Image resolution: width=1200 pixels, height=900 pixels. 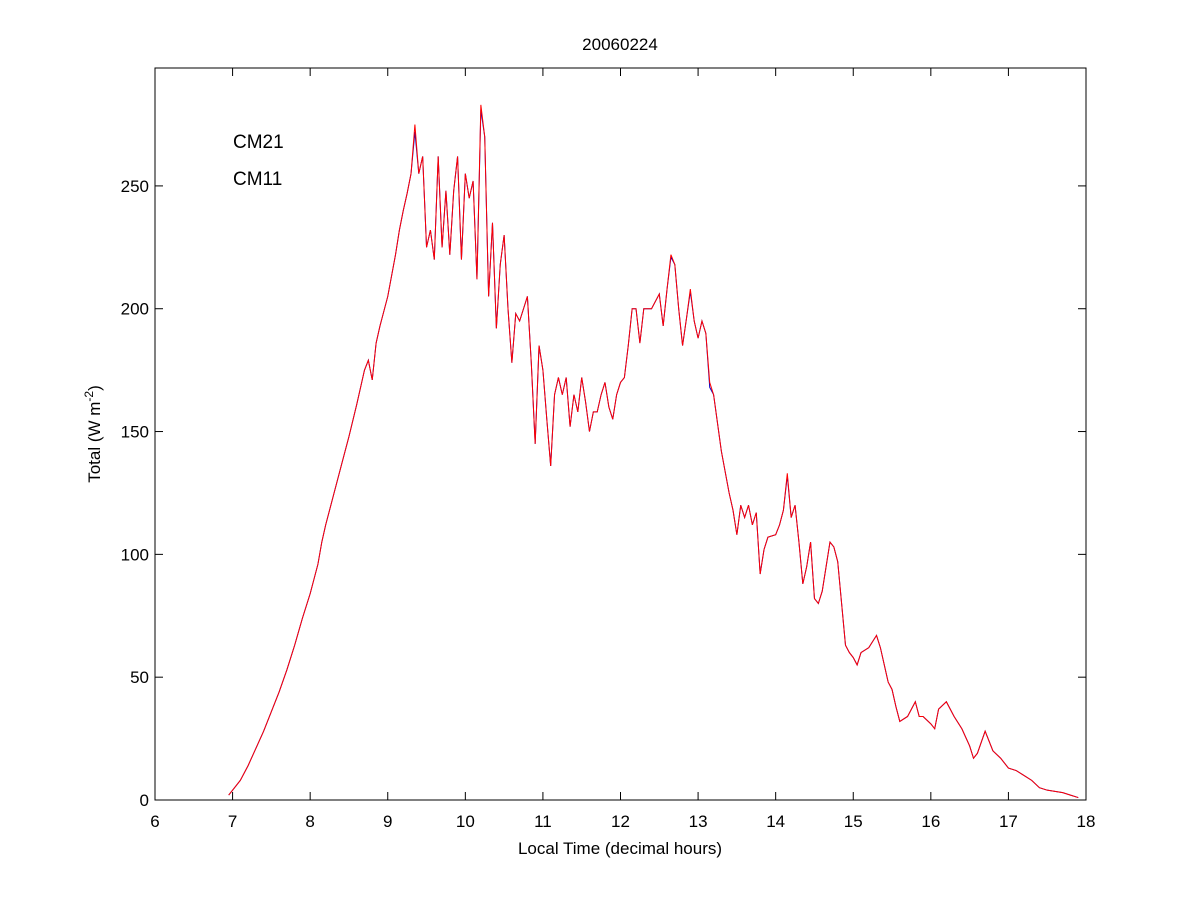 What do you see at coordinates (135, 186) in the screenshot?
I see `y-tick-label: 250` at bounding box center [135, 186].